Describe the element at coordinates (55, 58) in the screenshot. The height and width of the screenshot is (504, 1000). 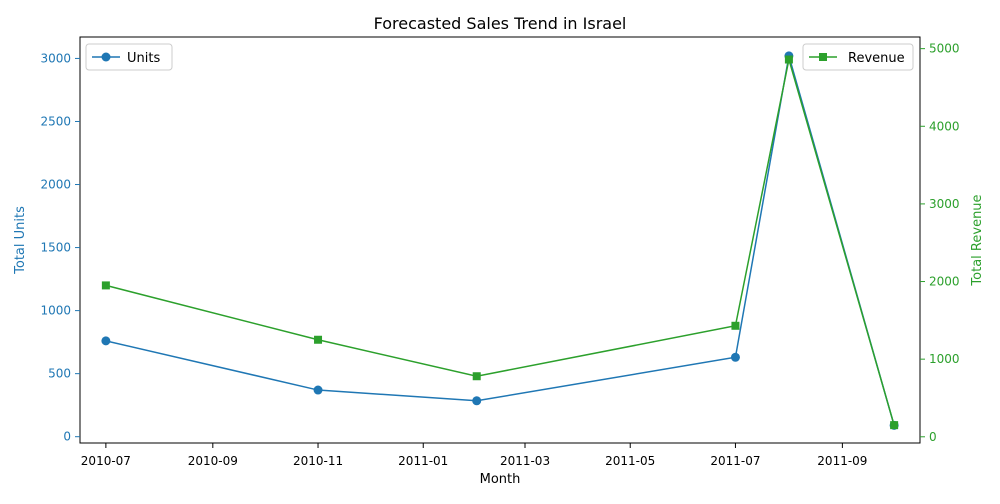
I see `y-left-tick-label: 3000` at that location.